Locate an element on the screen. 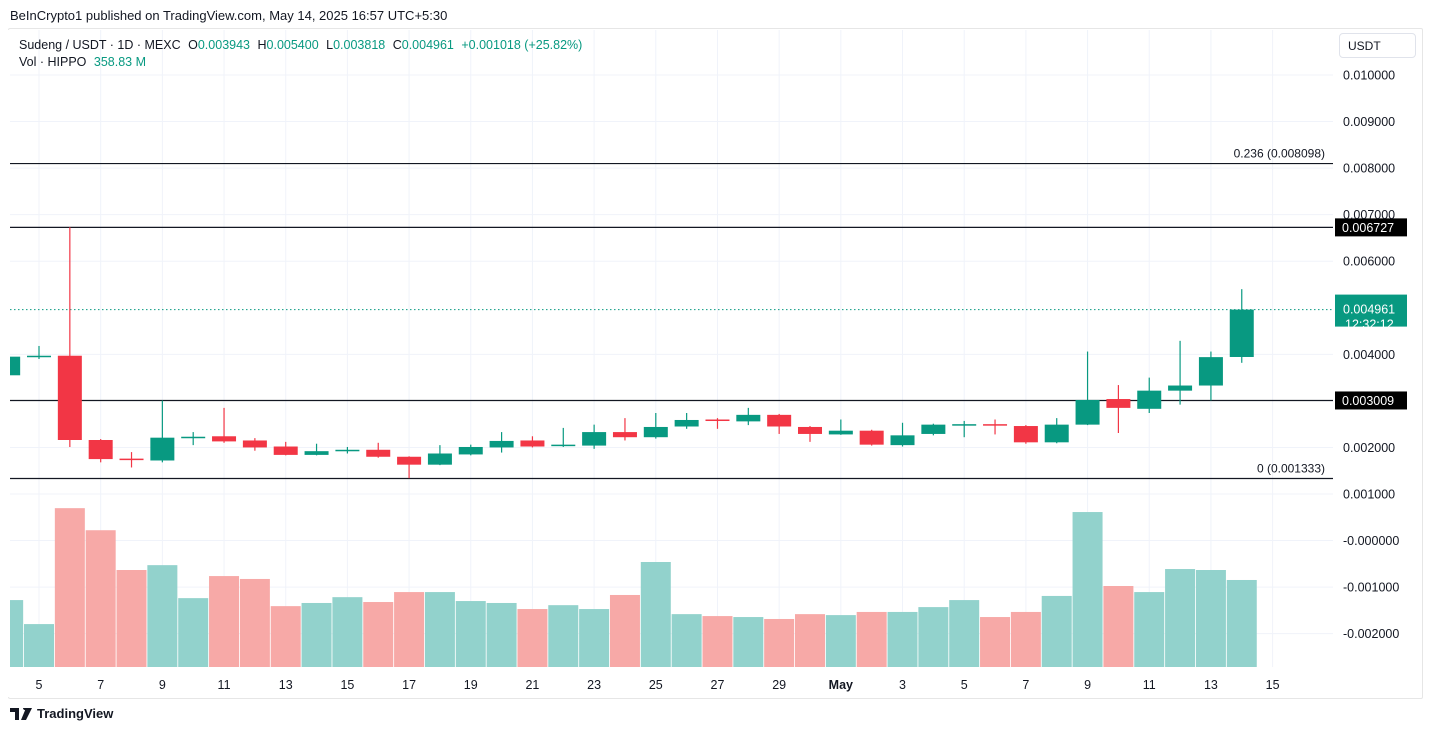 The height and width of the screenshot is (733, 1431). high-value: 0.005400 is located at coordinates (292, 45).